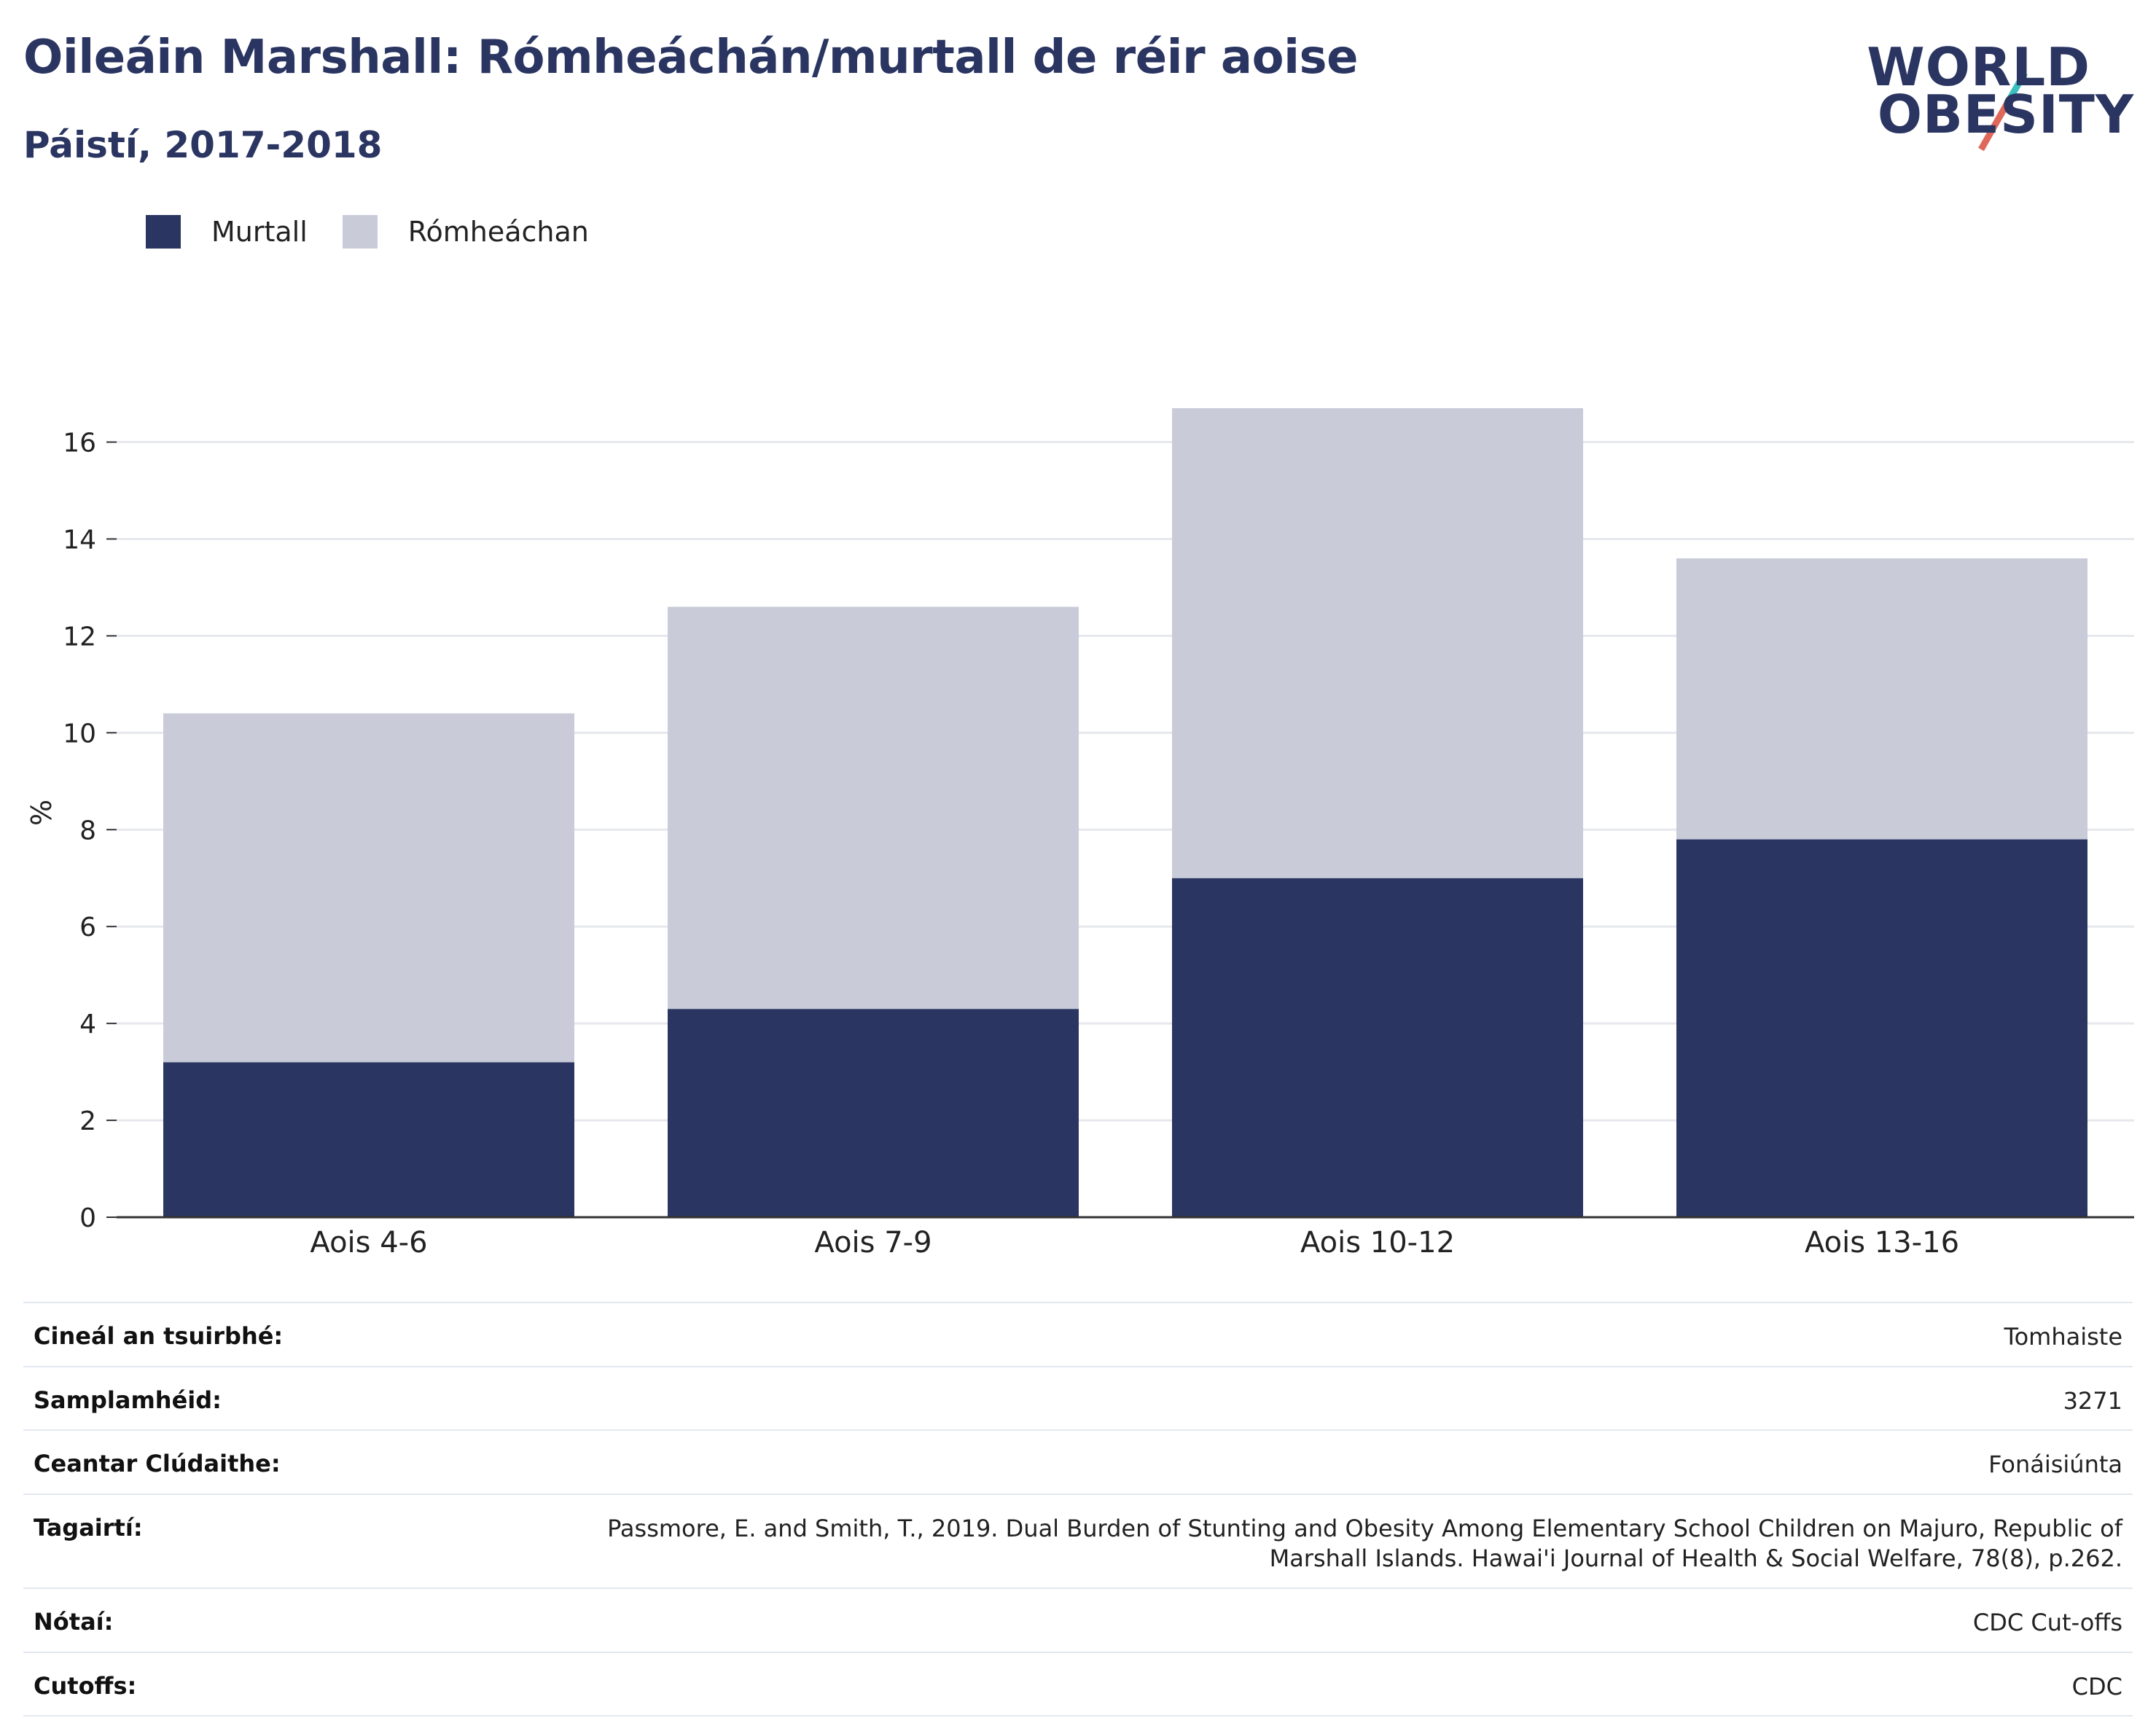  What do you see at coordinates (88, 1527) in the screenshot?
I see `info-label: Tagairtí:` at bounding box center [88, 1527].